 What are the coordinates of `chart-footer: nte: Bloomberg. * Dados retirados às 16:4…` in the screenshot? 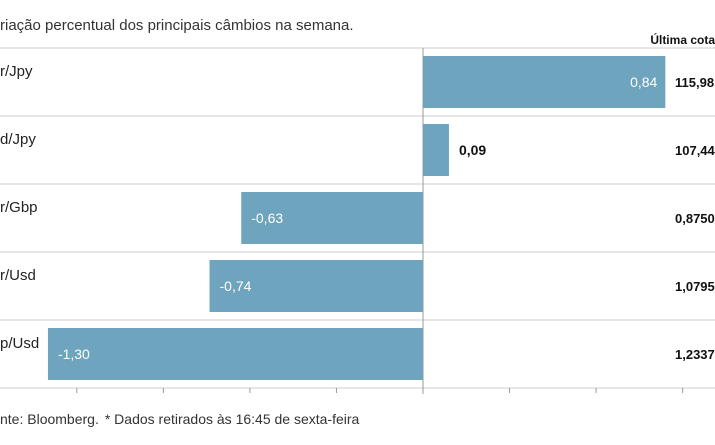 It's located at (179, 419).